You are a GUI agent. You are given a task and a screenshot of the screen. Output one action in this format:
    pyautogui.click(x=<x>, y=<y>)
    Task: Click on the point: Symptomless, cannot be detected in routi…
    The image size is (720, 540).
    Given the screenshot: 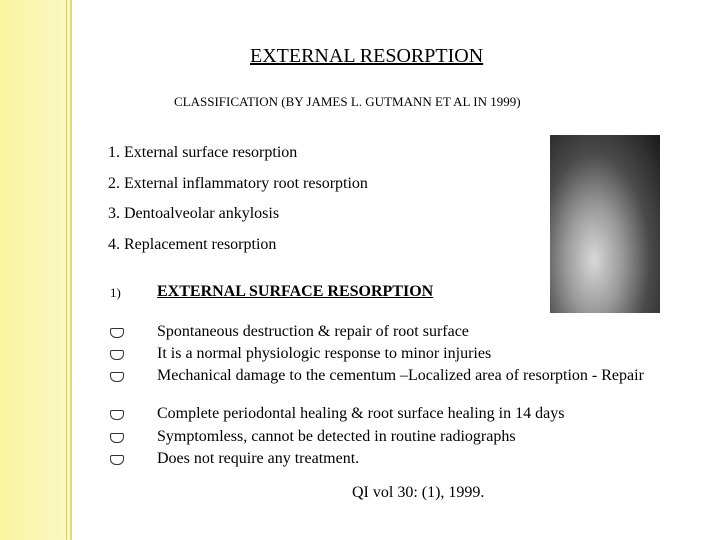 What is the action you would take?
    pyautogui.click(x=336, y=436)
    